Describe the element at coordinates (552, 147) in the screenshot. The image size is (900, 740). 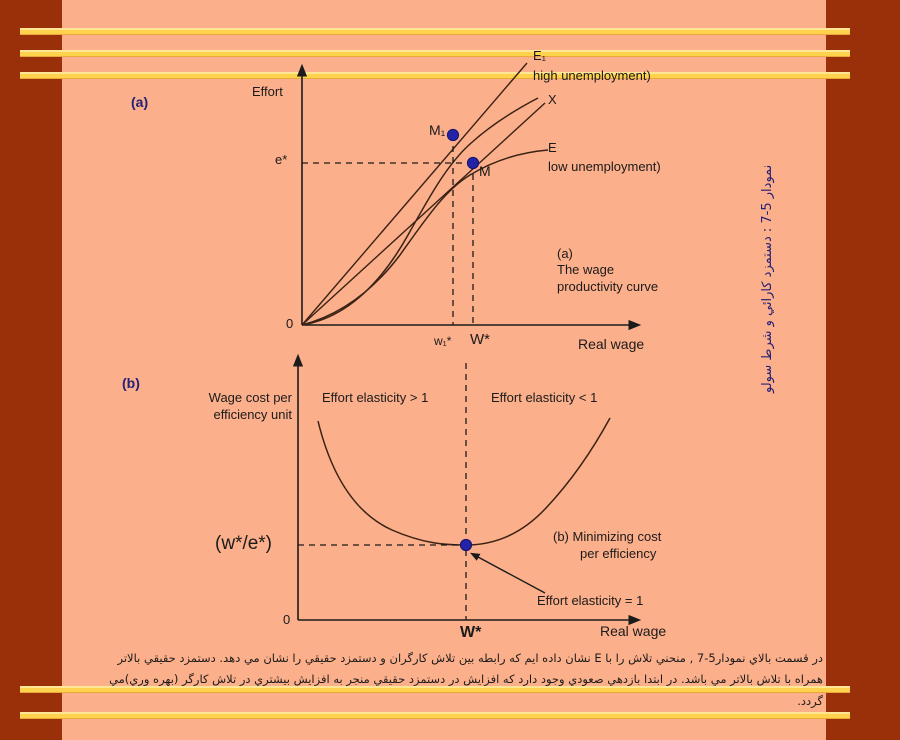
I see `curve-label-e: E` at that location.